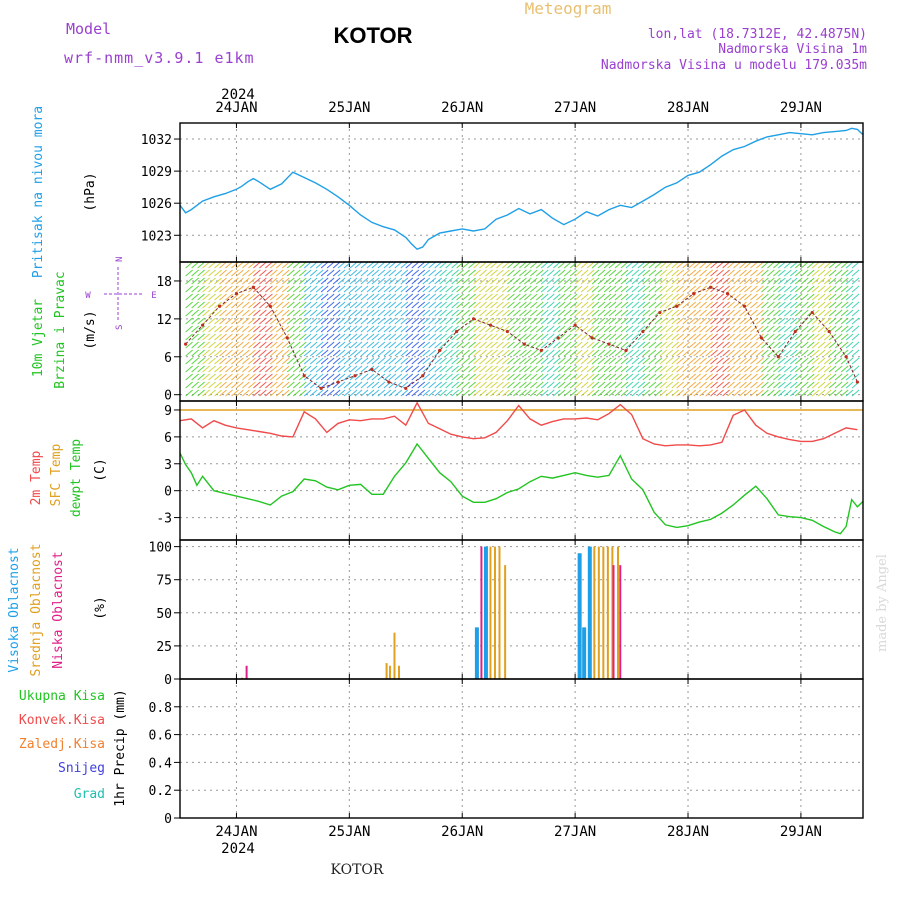 The image size is (900, 900). Describe the element at coordinates (238, 95) in the screenshot. I see `top-year-label: 2024` at that location.